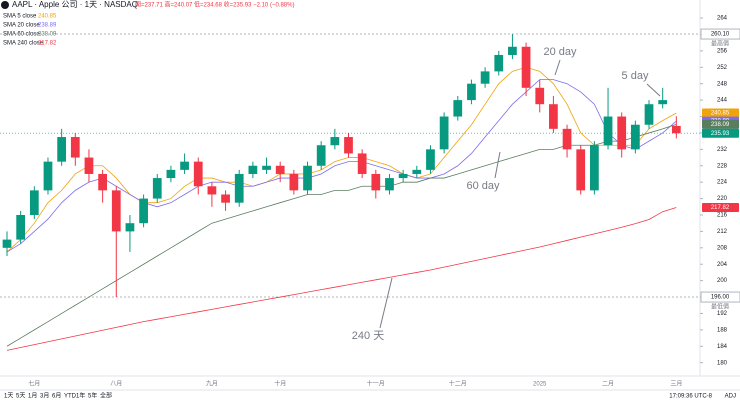  What do you see at coordinates (722, 347) in the screenshot?
I see `y-tick-label: 184` at bounding box center [722, 347].